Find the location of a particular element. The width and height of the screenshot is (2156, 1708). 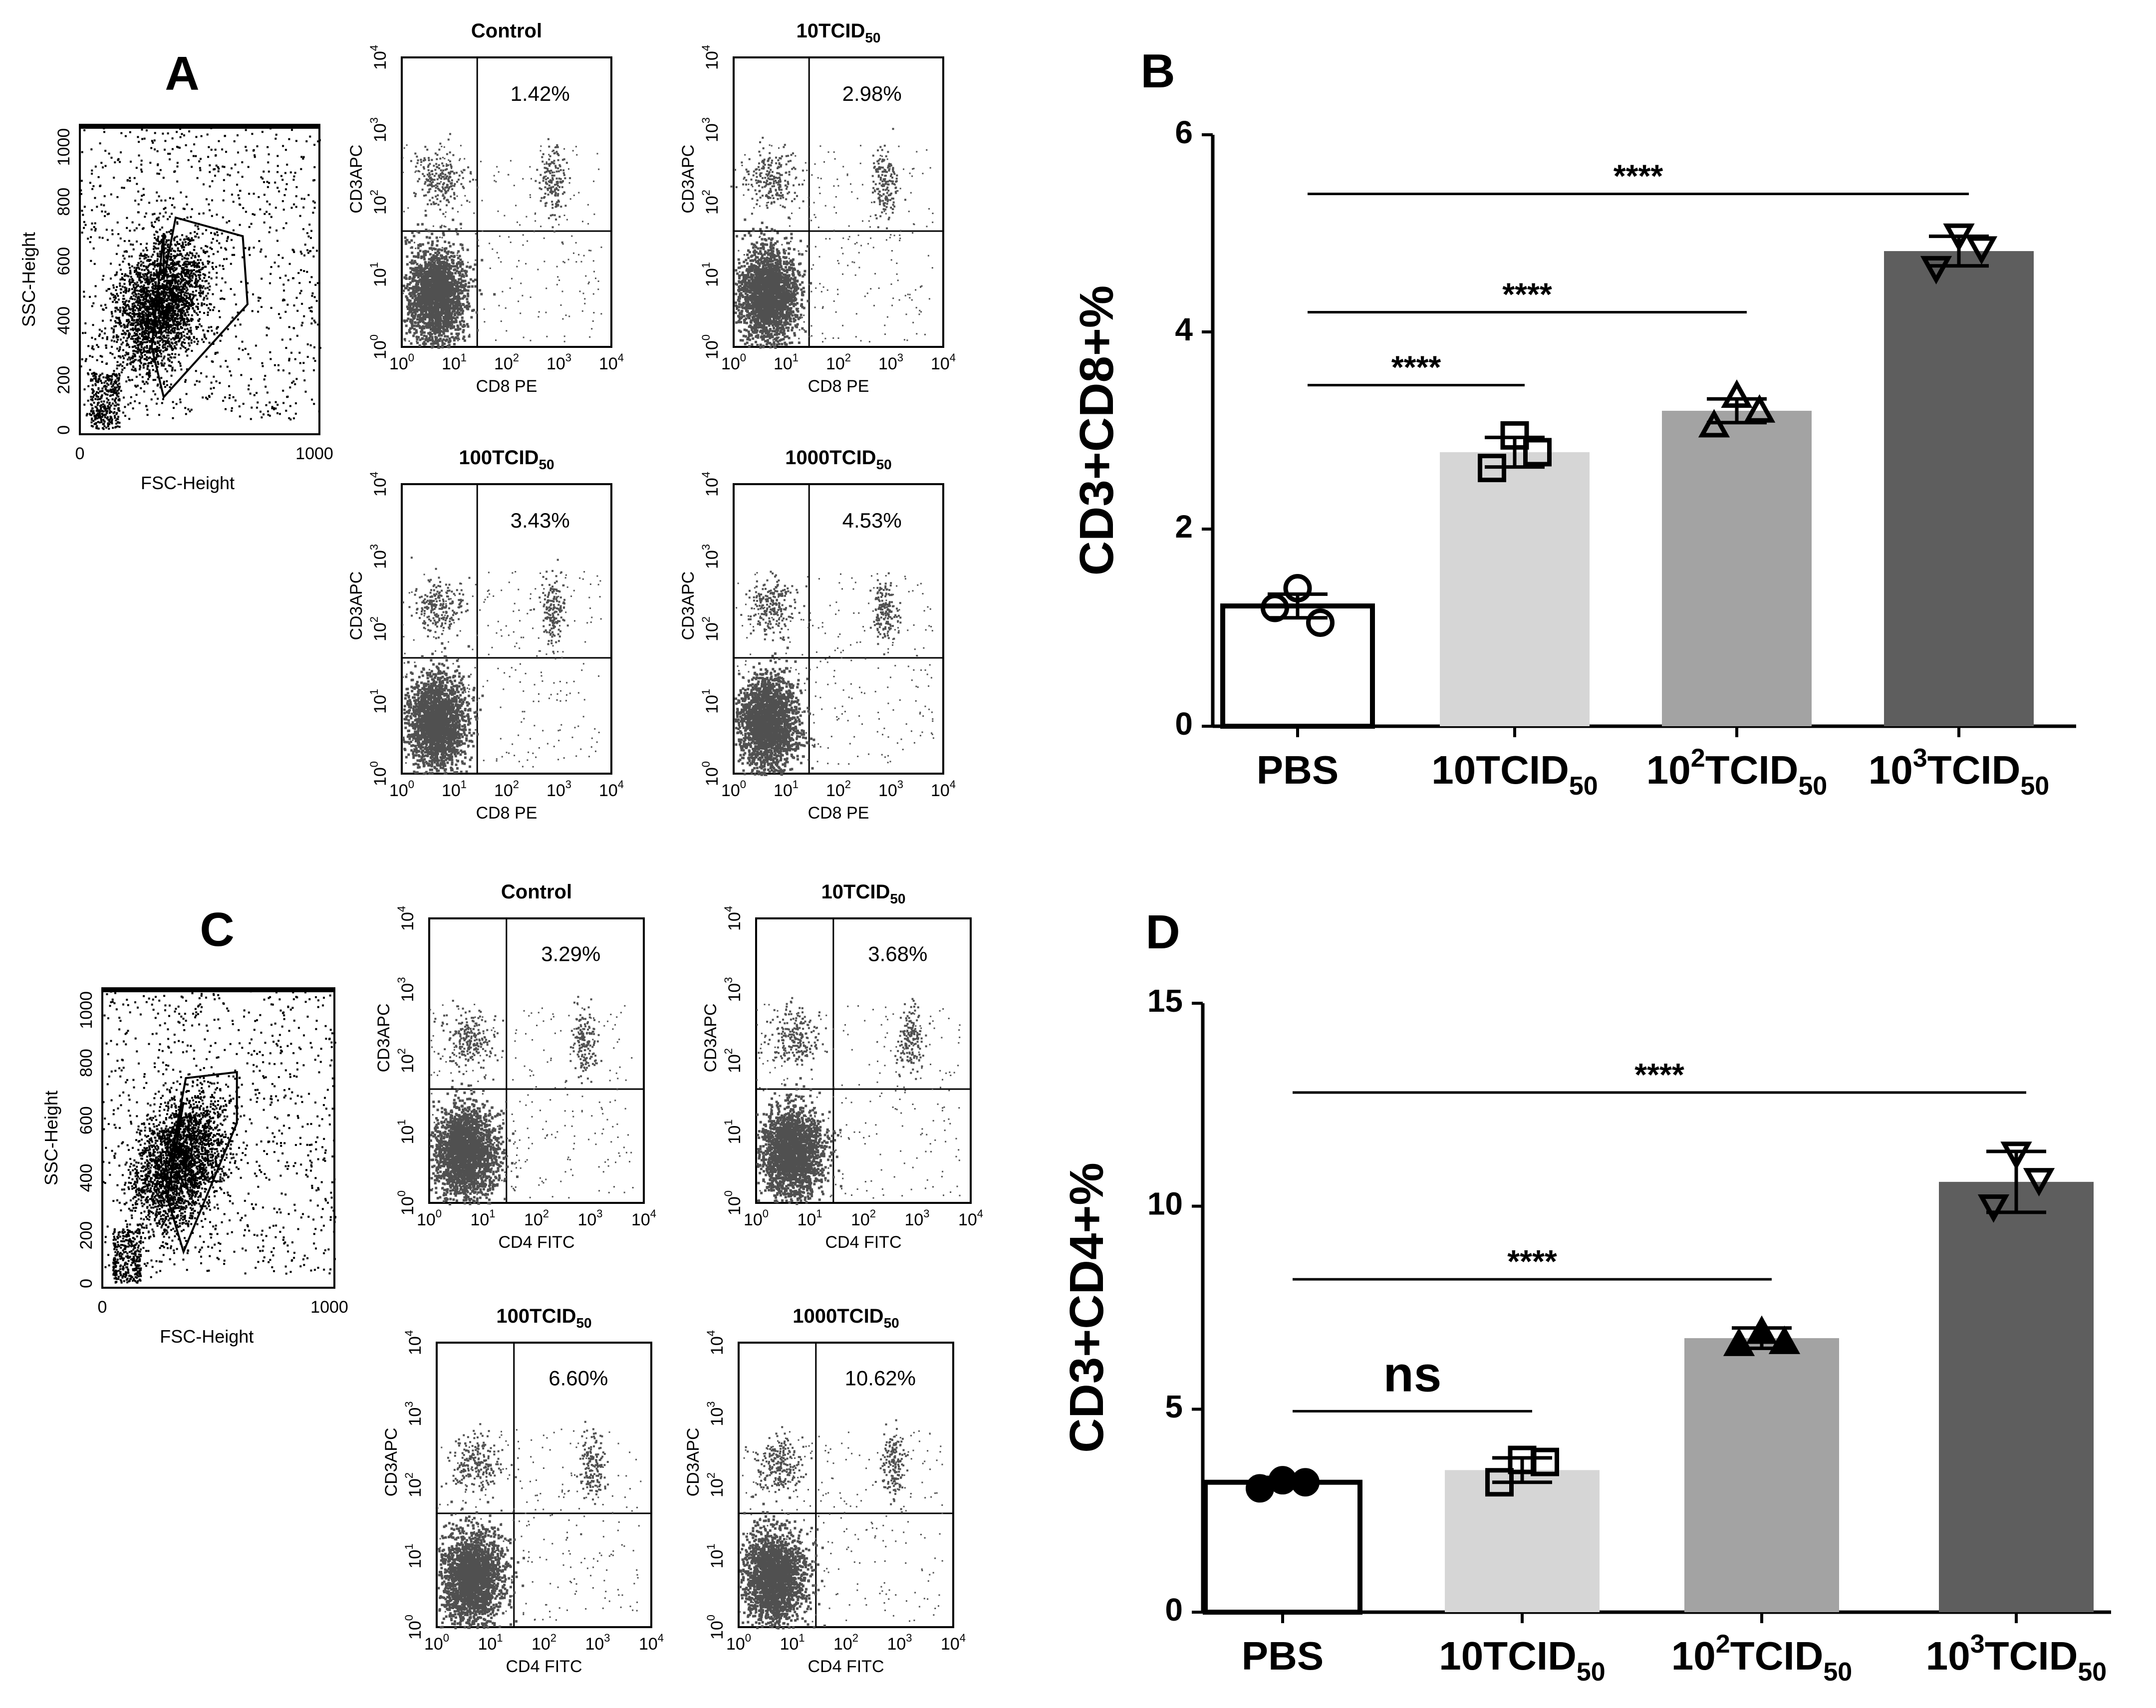

category-label-2: 102TCID50 is located at coordinates (1761, 1658).